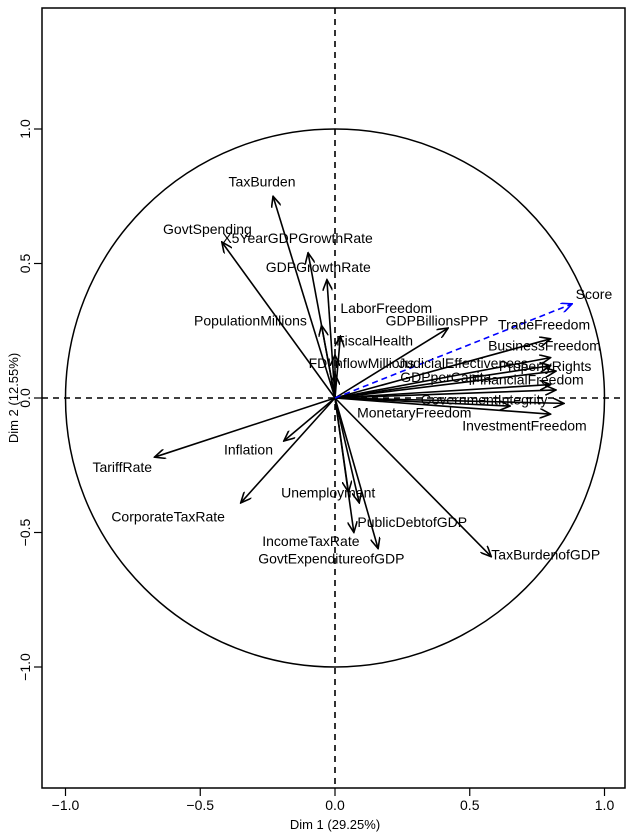  I want to click on gdp-billions-ppp-arrow, so click(391, 363).